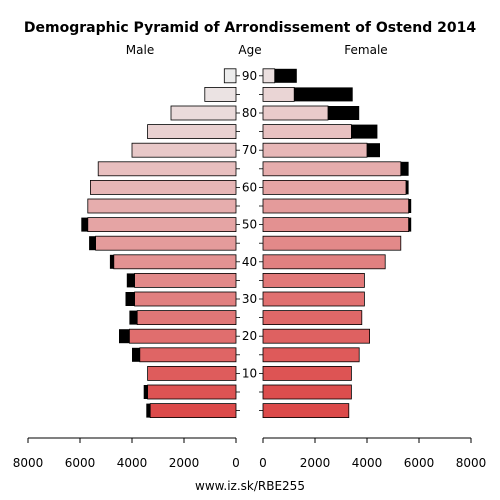  Describe the element at coordinates (419, 463) in the screenshot. I see `female-axis-tick-label: 6000` at that location.